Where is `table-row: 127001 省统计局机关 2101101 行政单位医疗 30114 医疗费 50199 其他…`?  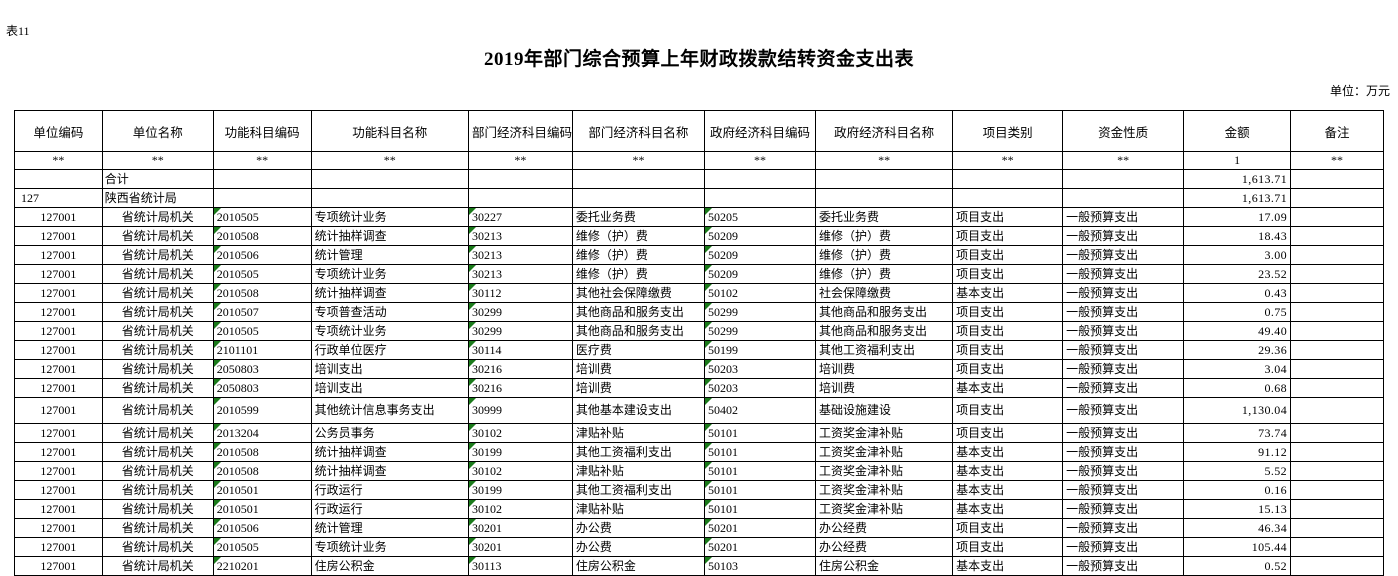 table-row: 127001 省统计局机关 2101101 行政单位医疗 30114 医疗费 50199 其他… is located at coordinates (699, 350).